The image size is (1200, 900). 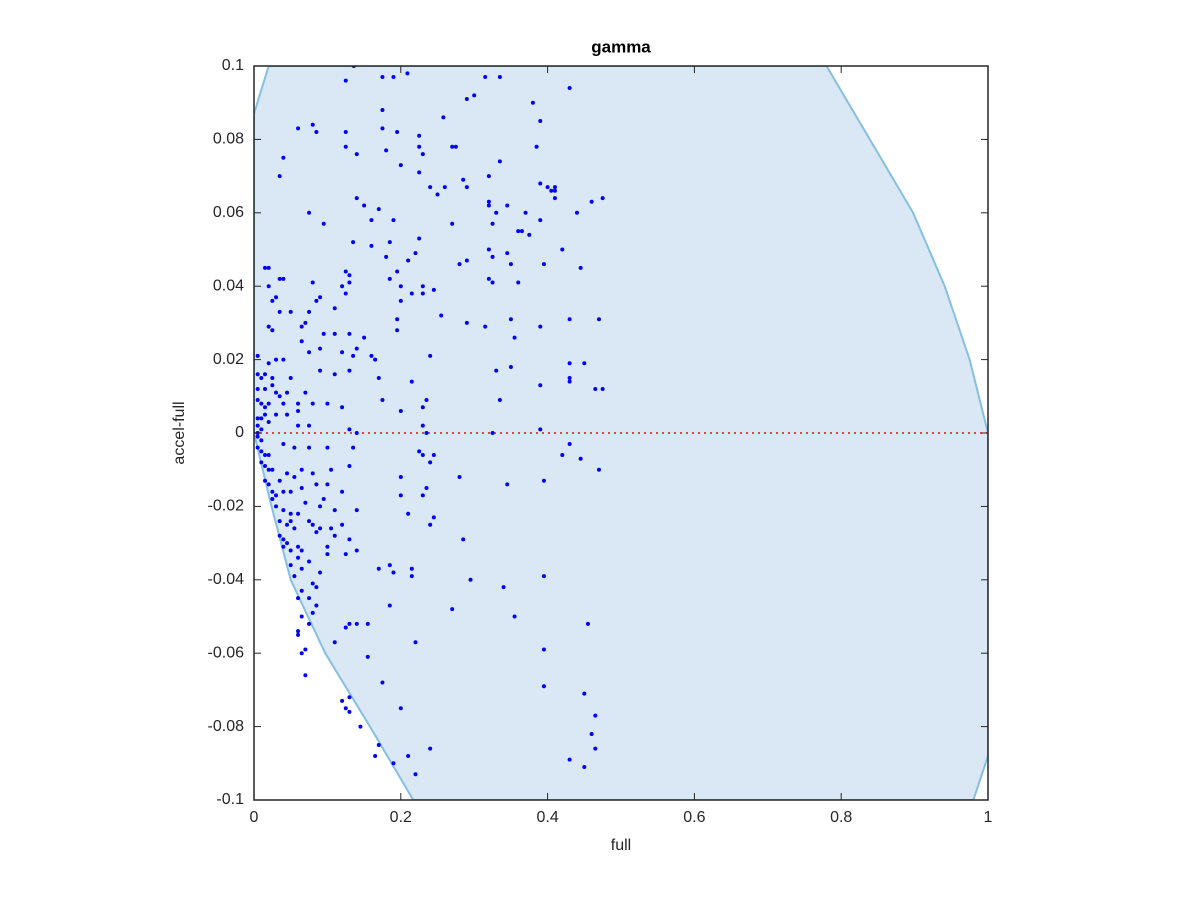 What do you see at coordinates (228, 212) in the screenshot?
I see `y-tick-label: 0.06` at bounding box center [228, 212].